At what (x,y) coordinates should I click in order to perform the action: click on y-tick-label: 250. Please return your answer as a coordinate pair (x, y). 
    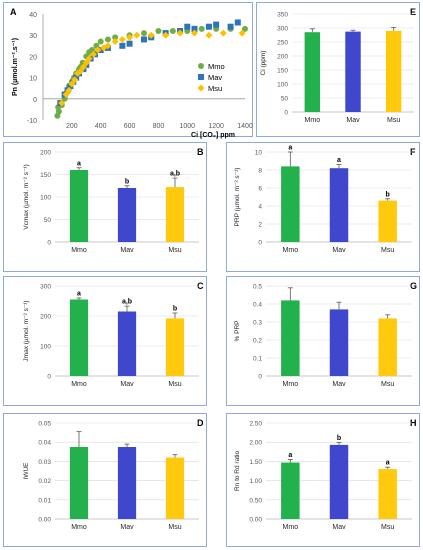
    Looking at the image, I should click on (282, 43).